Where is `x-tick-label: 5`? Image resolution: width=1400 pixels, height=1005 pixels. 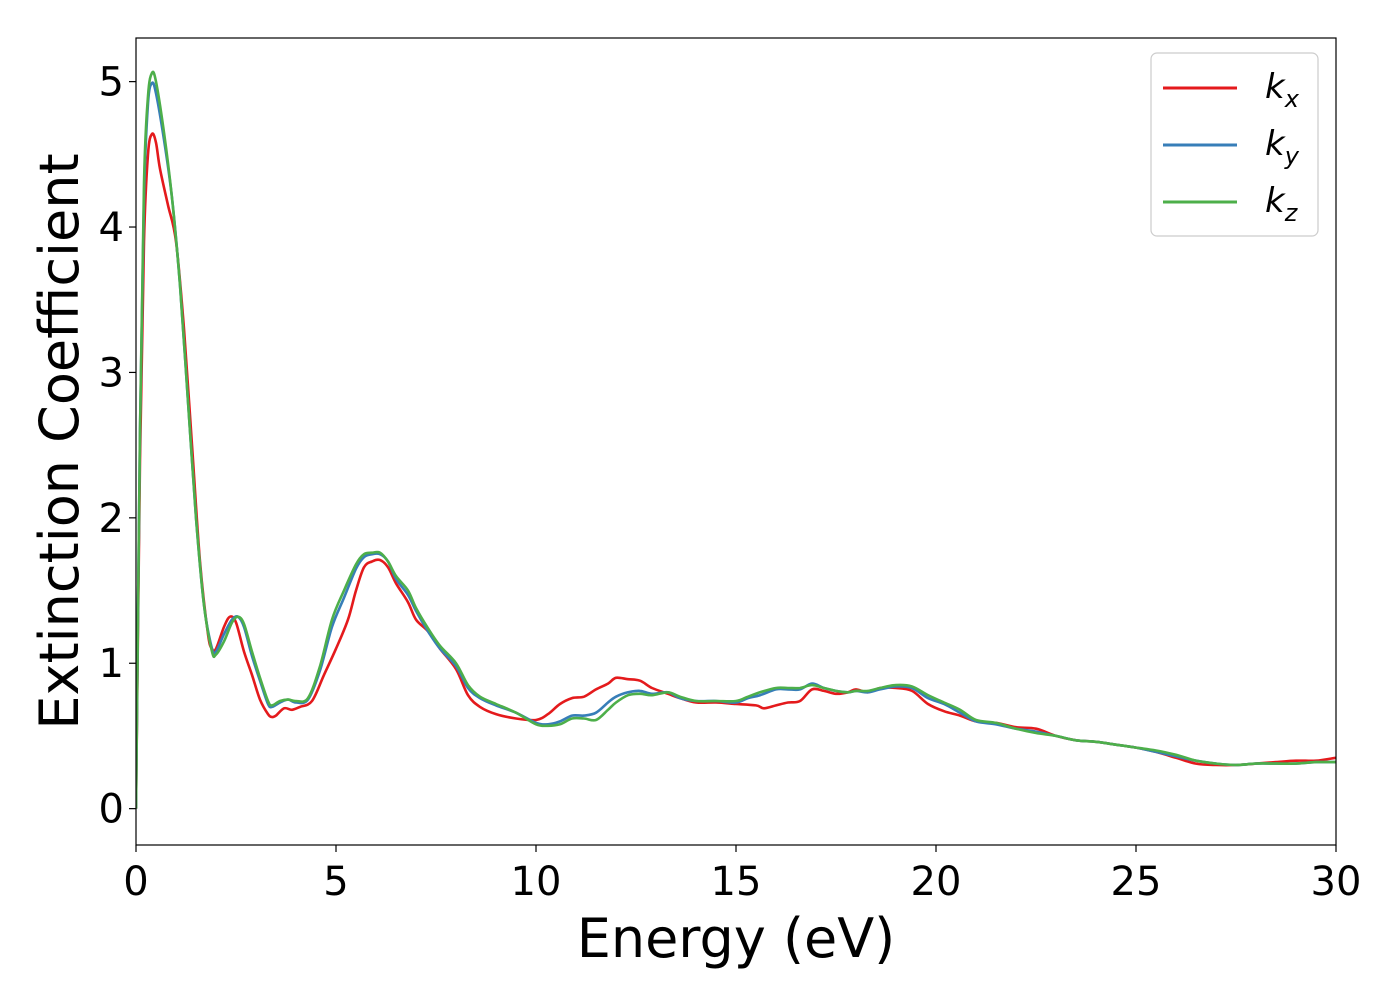
x-tick-label: 5 is located at coordinates (335, 882).